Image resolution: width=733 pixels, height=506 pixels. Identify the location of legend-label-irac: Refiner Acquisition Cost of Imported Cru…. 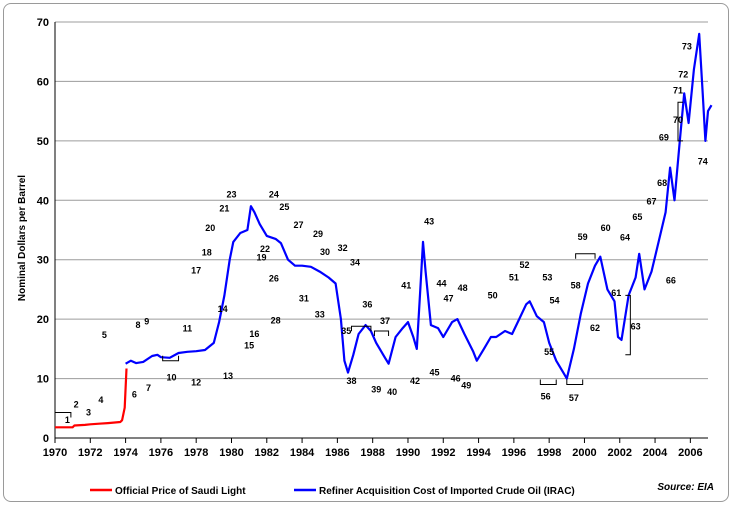
(447, 491).